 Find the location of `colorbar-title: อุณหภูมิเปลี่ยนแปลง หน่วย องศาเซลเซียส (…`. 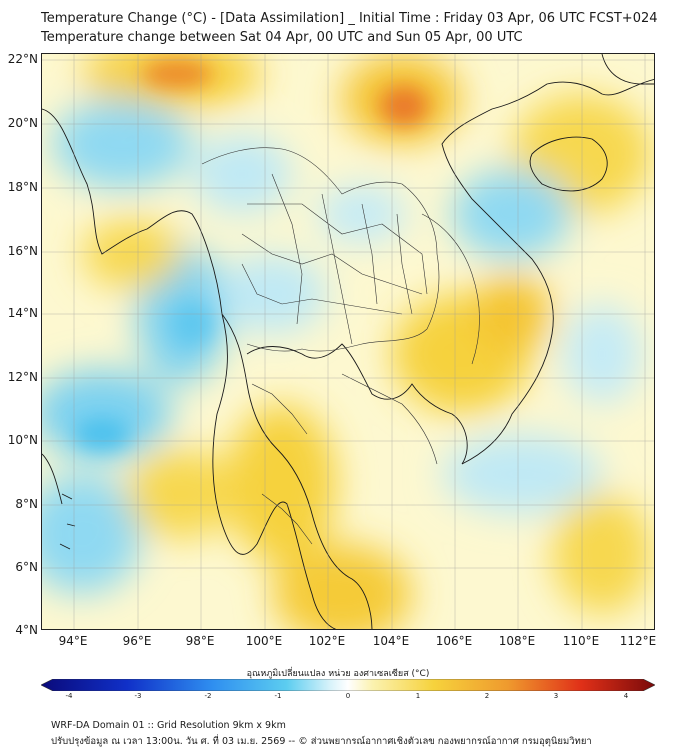

colorbar-title: อุณหภูมิเปลี่ยนแปลง หน่วย องศาเซลเซียส (… is located at coordinates (338, 674).